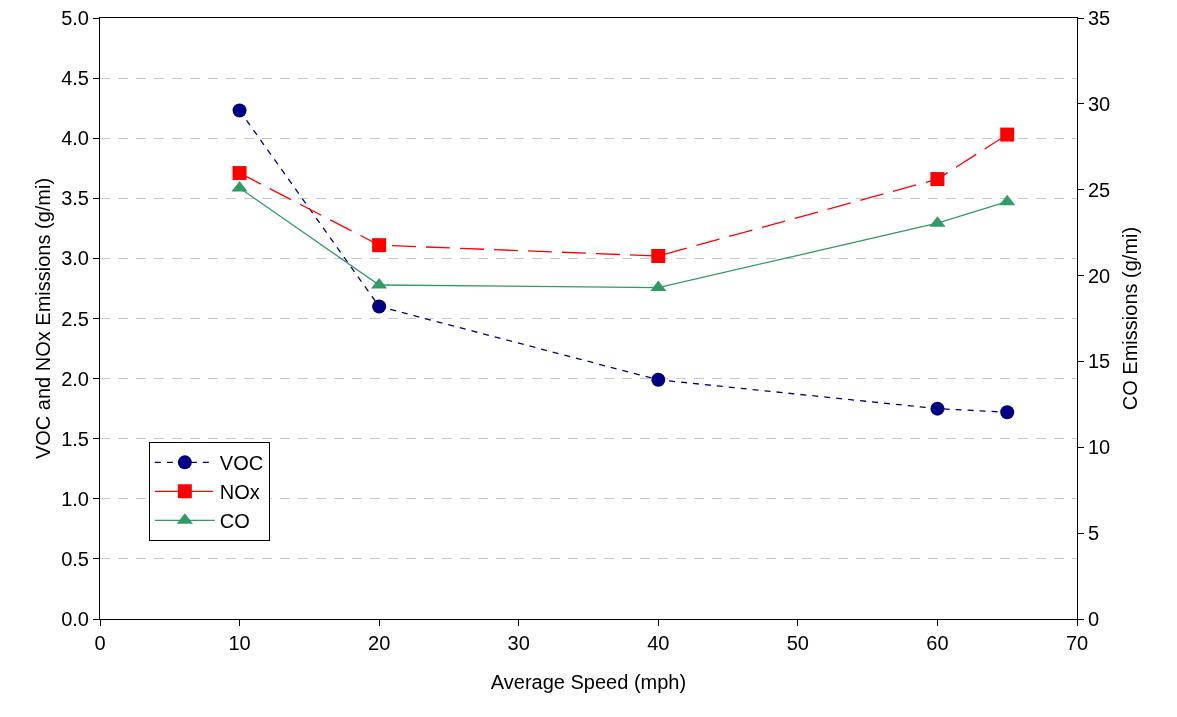  What do you see at coordinates (100, 643) in the screenshot?
I see `x-tick-label: 0` at bounding box center [100, 643].